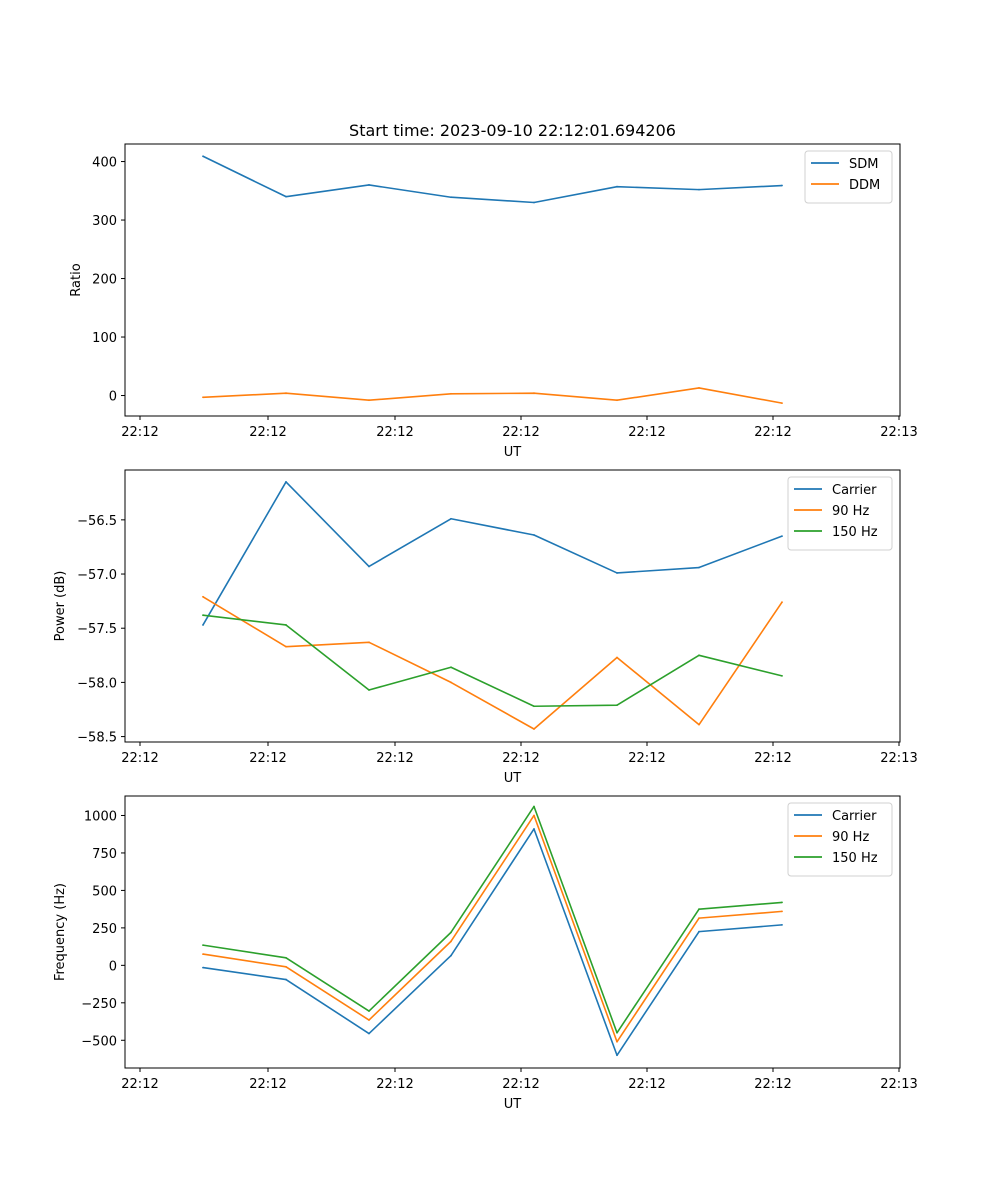 The height and width of the screenshot is (1200, 1000). Describe the element at coordinates (104, 280) in the screenshot. I see `y-tick-label: 200` at that location.